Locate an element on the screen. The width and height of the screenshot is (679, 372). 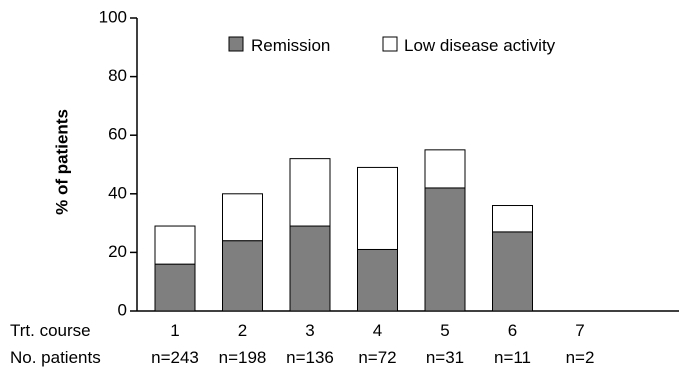
y-tick-label: 0 is located at coordinates (122, 309).